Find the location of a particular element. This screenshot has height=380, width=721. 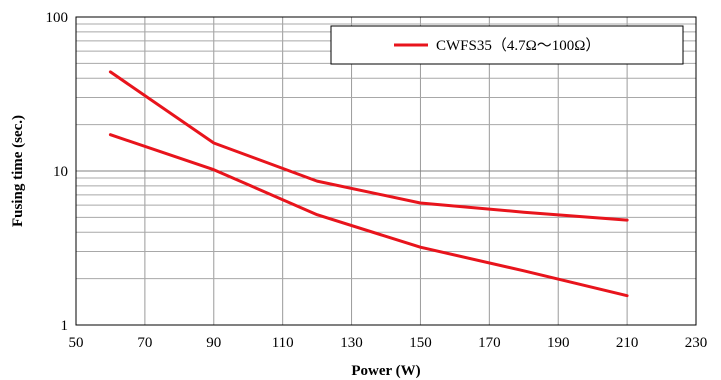

x-tick-label: 50 is located at coordinates (76, 343).